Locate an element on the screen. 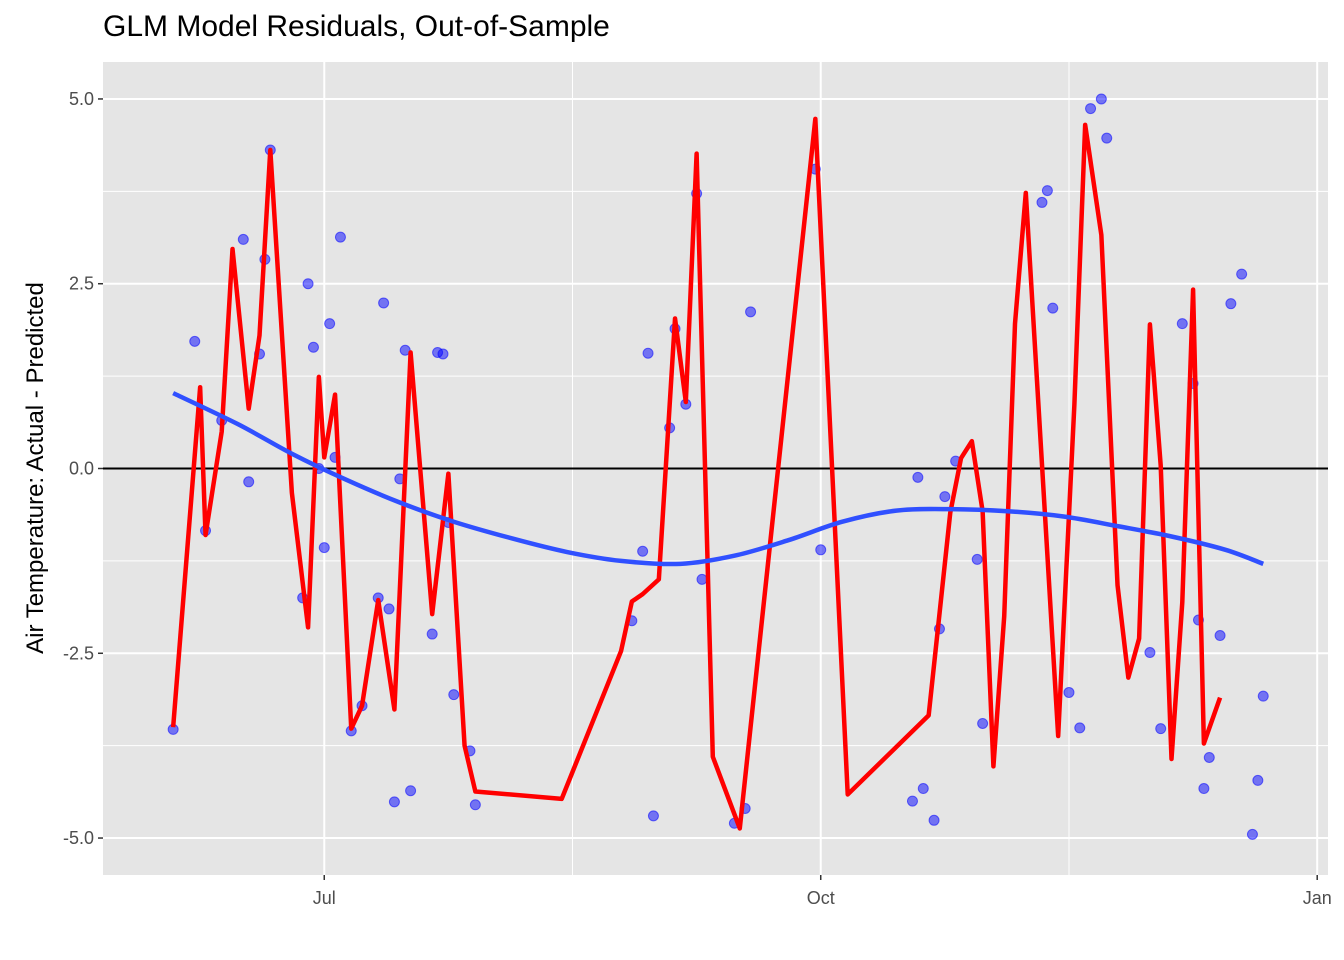 This screenshot has width=1344, height=960. y-tick-label: 2.5 is located at coordinates (81, 284).